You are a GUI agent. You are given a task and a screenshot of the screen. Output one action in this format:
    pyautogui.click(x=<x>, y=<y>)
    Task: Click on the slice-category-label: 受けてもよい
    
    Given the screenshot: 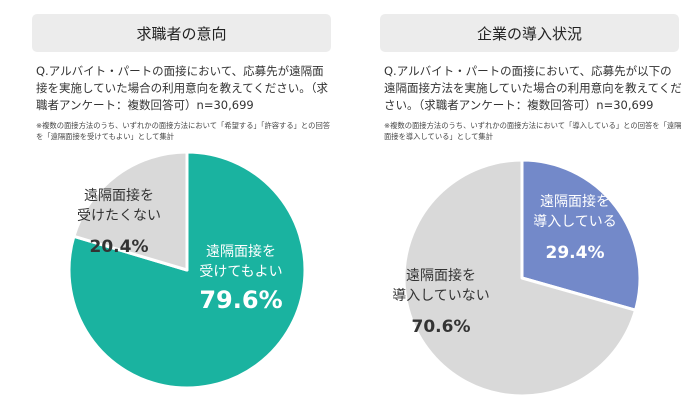 What is the action you would take?
    pyautogui.click(x=240, y=272)
    